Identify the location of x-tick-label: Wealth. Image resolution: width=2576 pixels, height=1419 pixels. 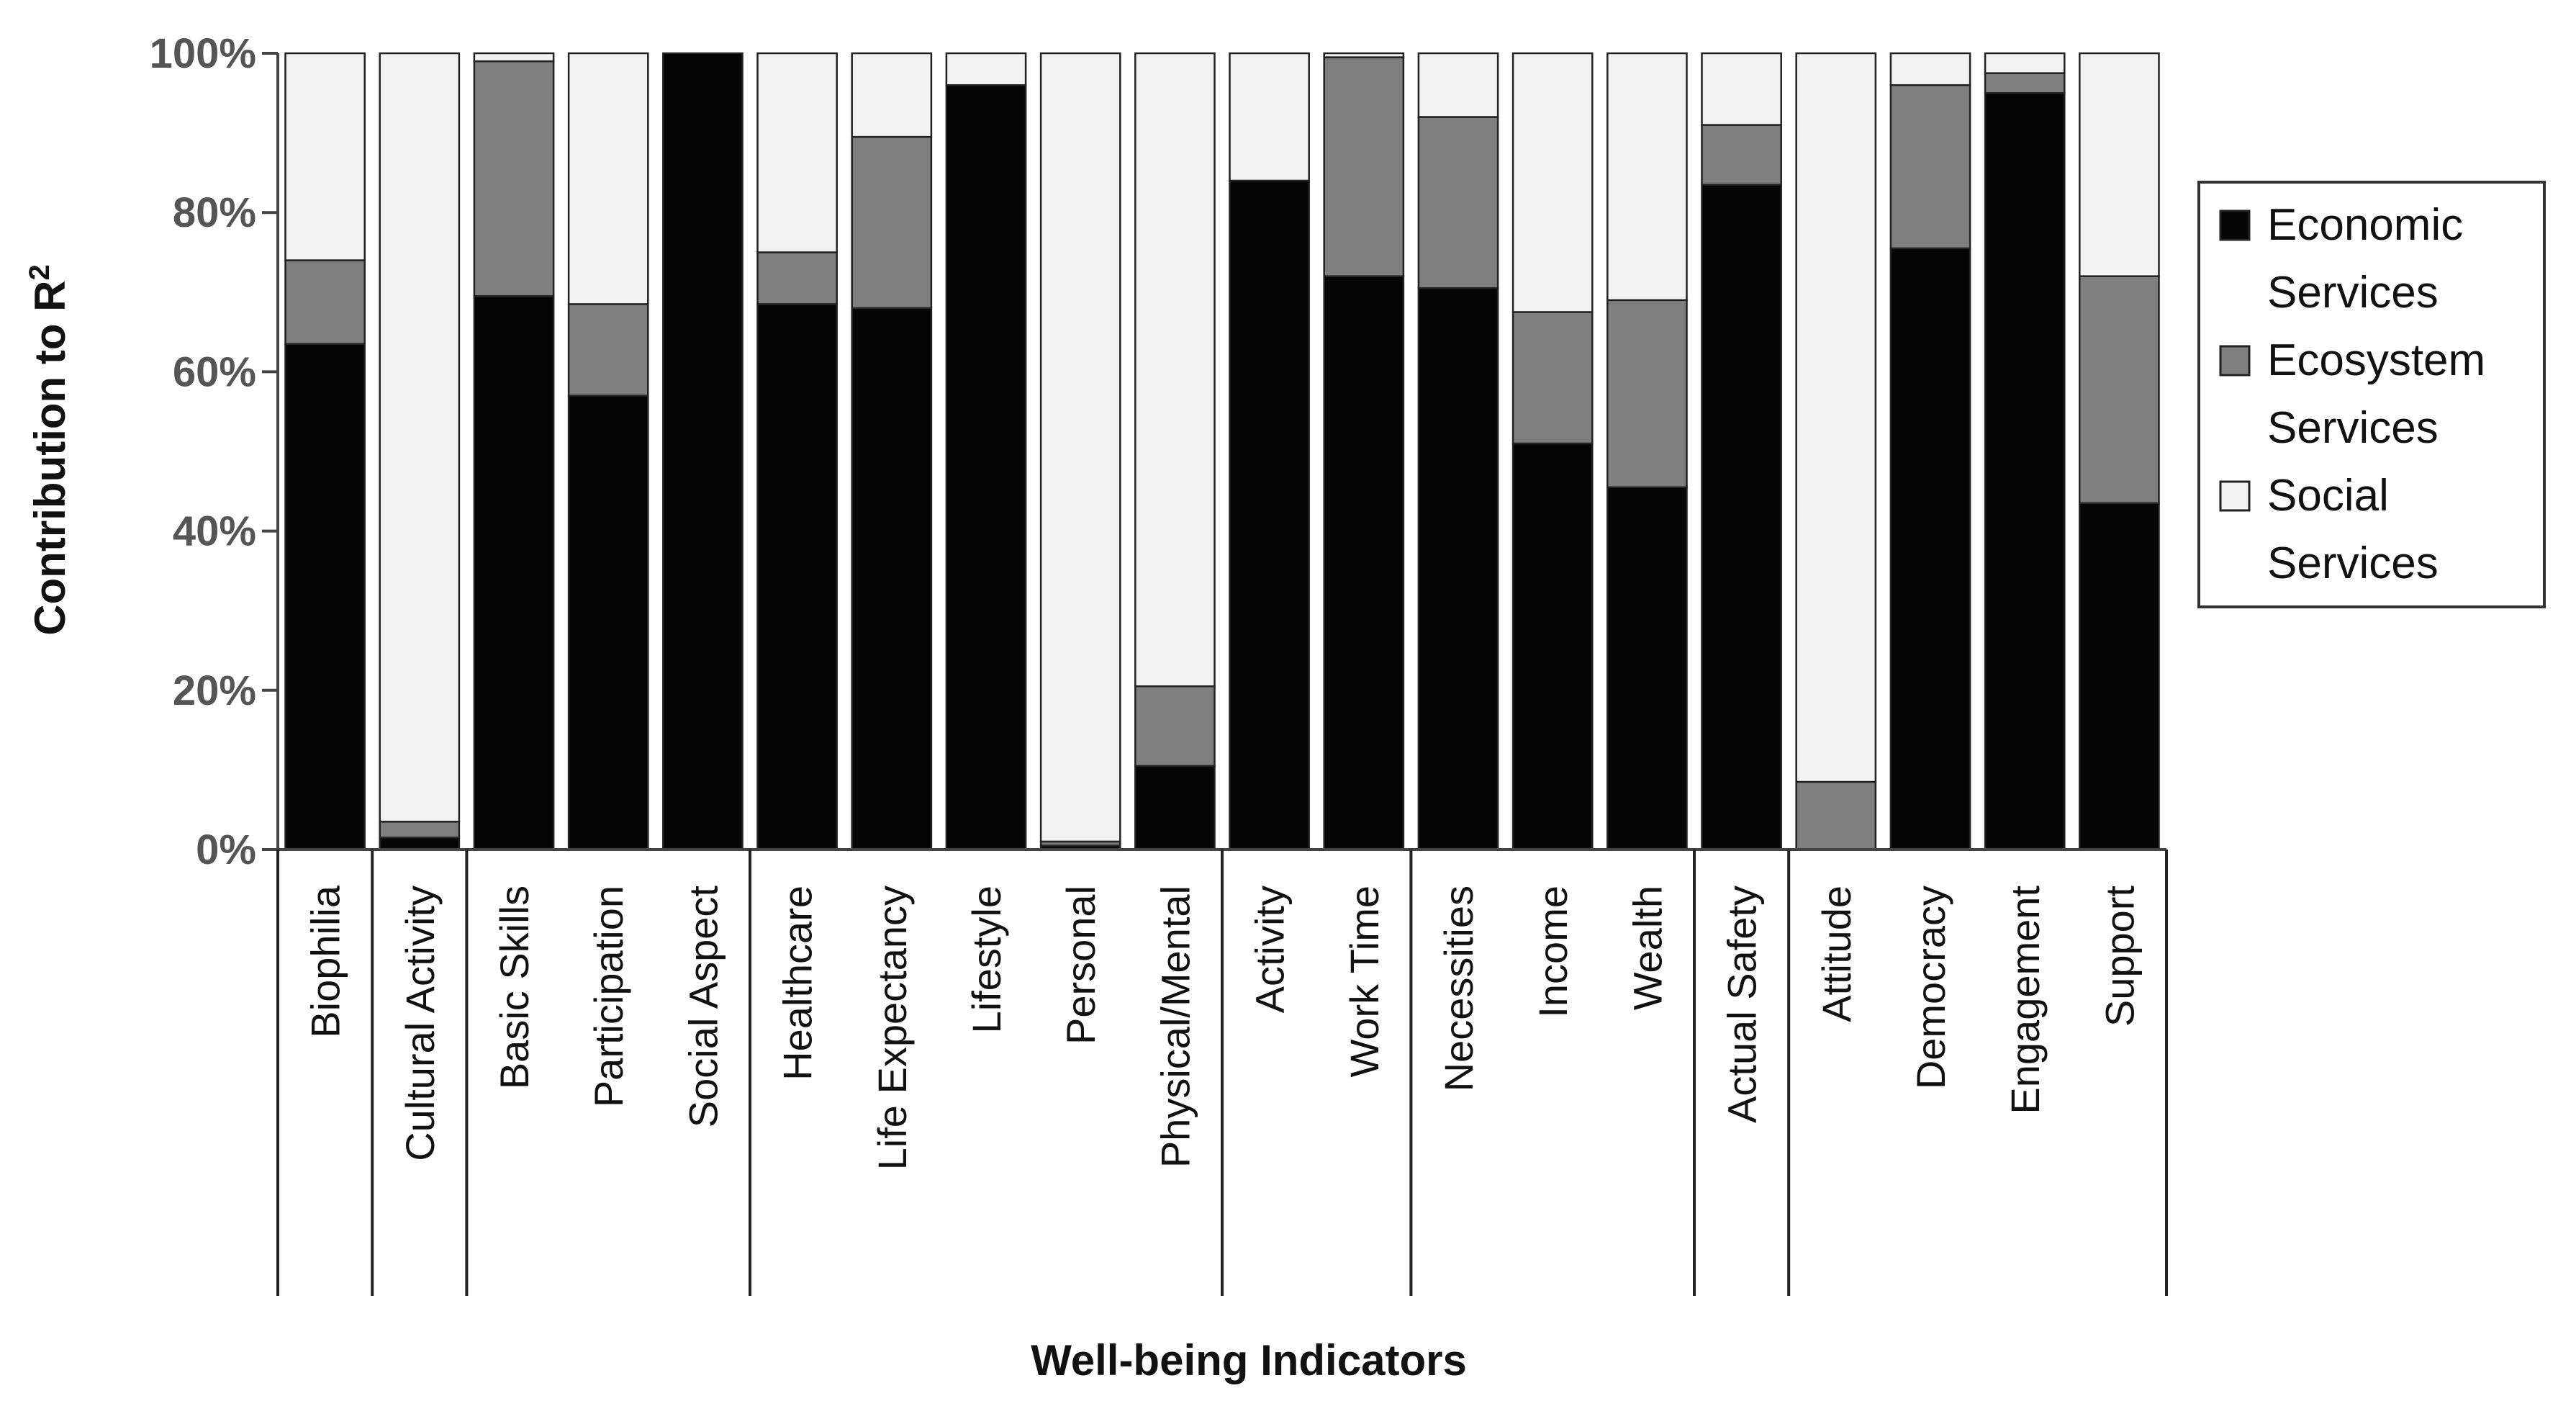
(1647, 948).